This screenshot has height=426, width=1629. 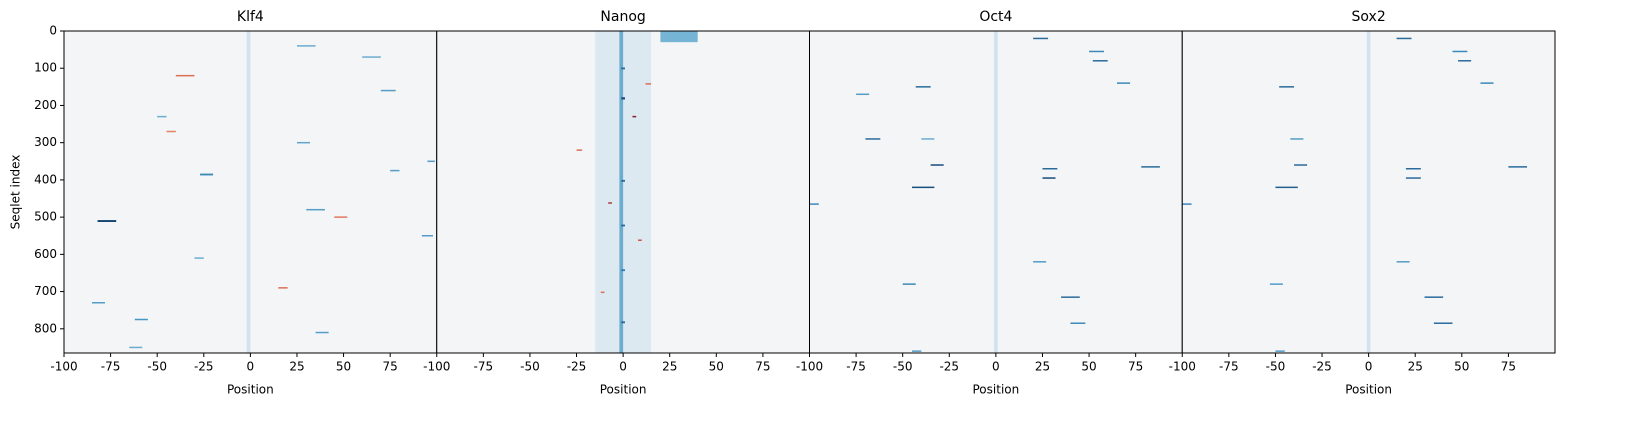 What do you see at coordinates (45, 179) in the screenshot?
I see `y-tick-label: 400` at bounding box center [45, 179].